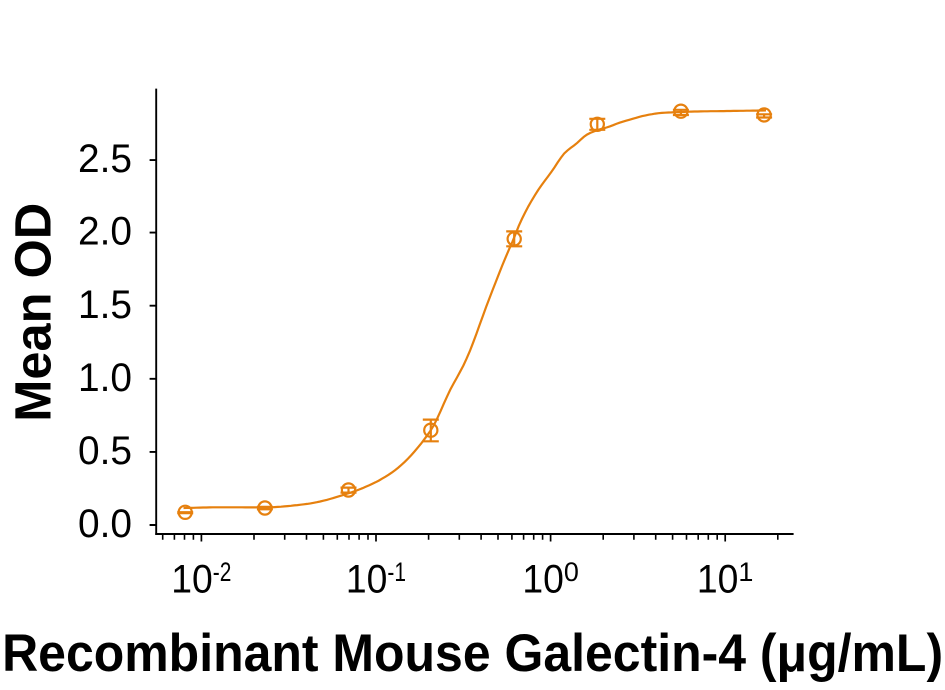 Image resolution: width=945 pixels, height=690 pixels. I want to click on svg-text: 1, so click(745, 572).